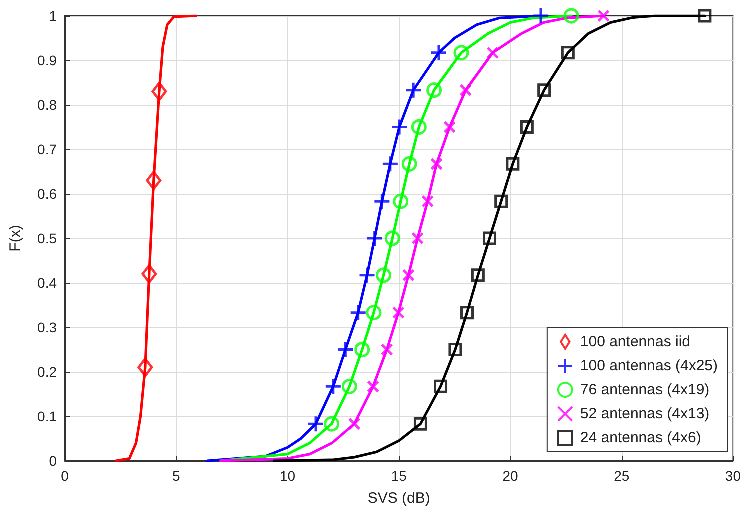 The height and width of the screenshot is (512, 744). I want to click on legend-label: 52 antennas (4x13), so click(645, 414).